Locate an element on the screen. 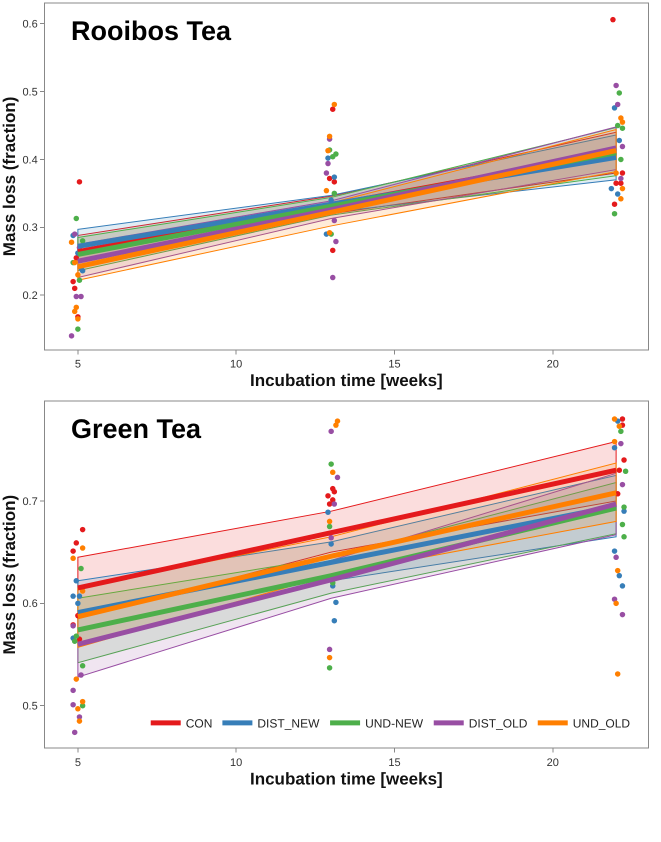  text: Rooibos Tea is located at coordinates (151, 31).